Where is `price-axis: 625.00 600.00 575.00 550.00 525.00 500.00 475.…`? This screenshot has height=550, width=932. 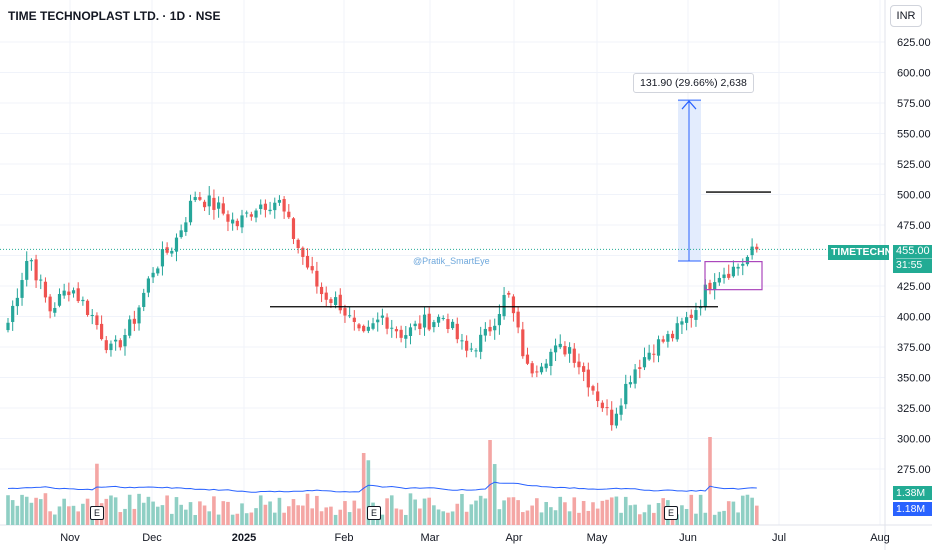
price-axis: 625.00 600.00 575.00 550.00 525.00 500.00 475.… is located at coordinates (914, 256).